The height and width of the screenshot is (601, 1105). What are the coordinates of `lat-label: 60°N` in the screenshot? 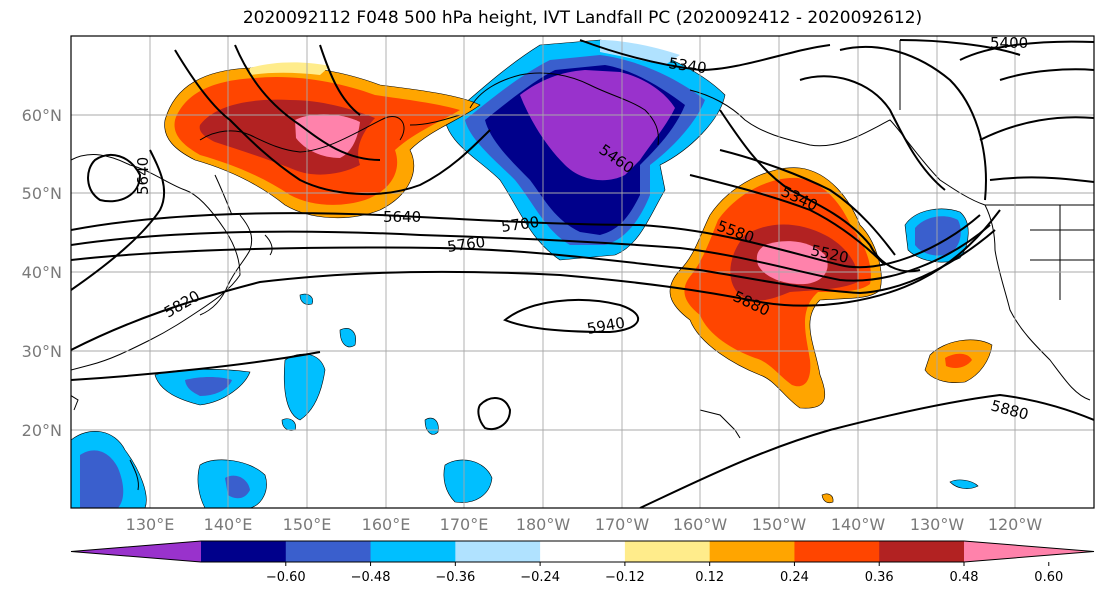 It's located at (42, 115).